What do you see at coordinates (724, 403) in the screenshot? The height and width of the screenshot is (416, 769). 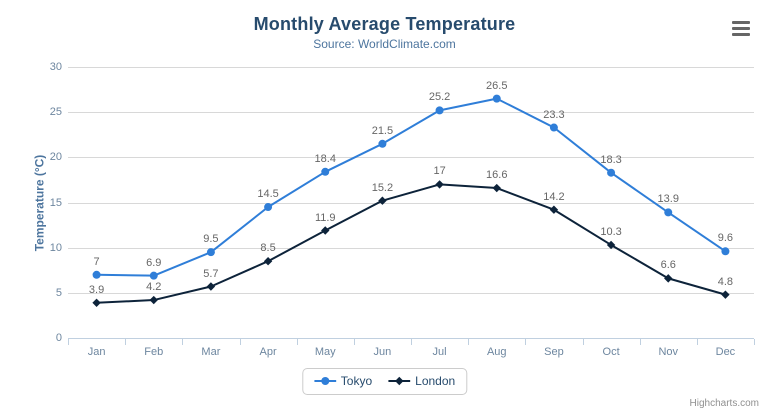 I see `credits-label: Highcharts.com` at bounding box center [724, 403].